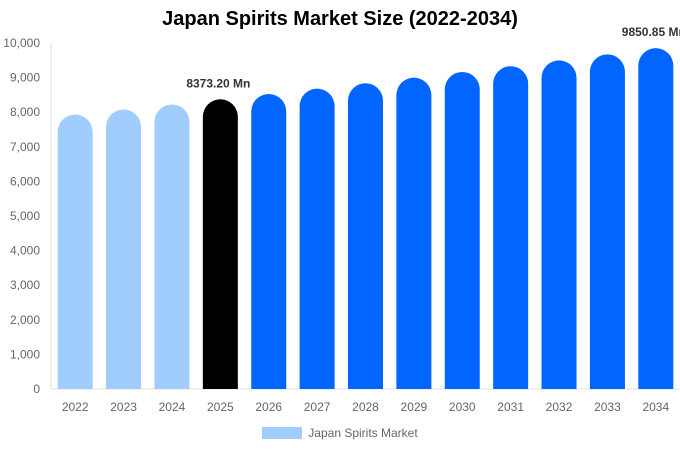 This screenshot has height=450, width=680. I want to click on bar-2034, so click(656, 219).